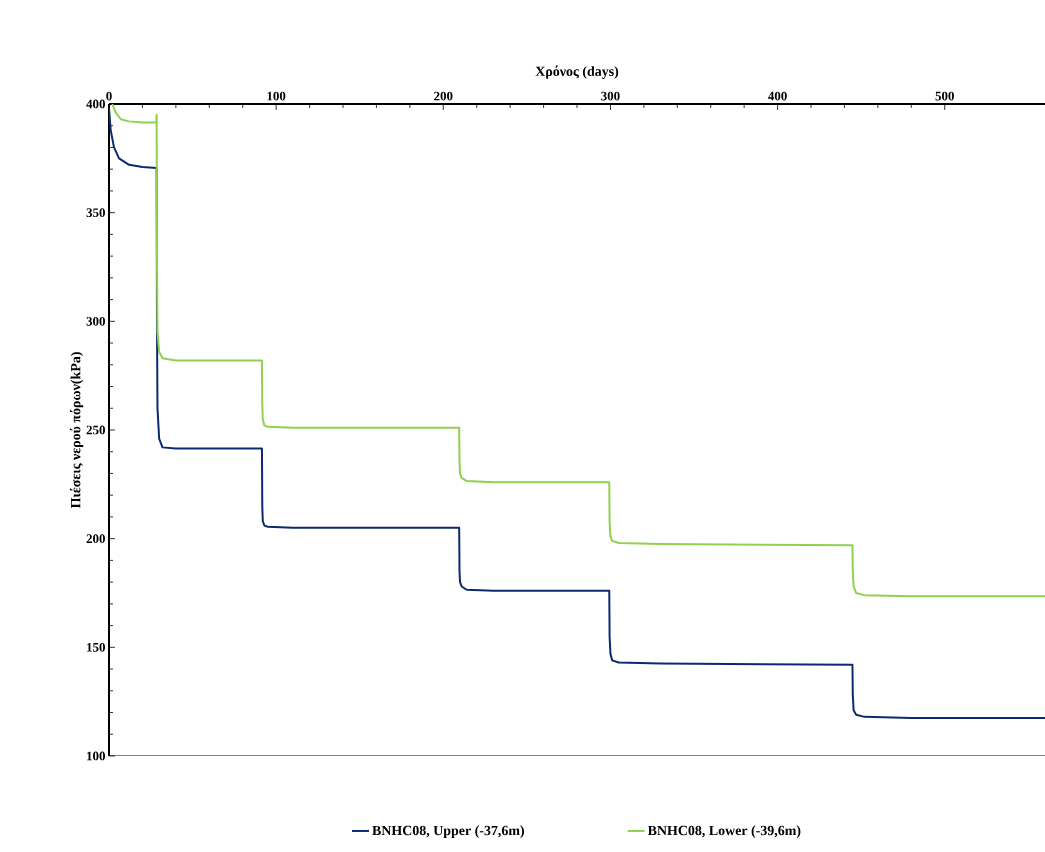  Describe the element at coordinates (944, 96) in the screenshot. I see `x-tick-label: 500` at that location.